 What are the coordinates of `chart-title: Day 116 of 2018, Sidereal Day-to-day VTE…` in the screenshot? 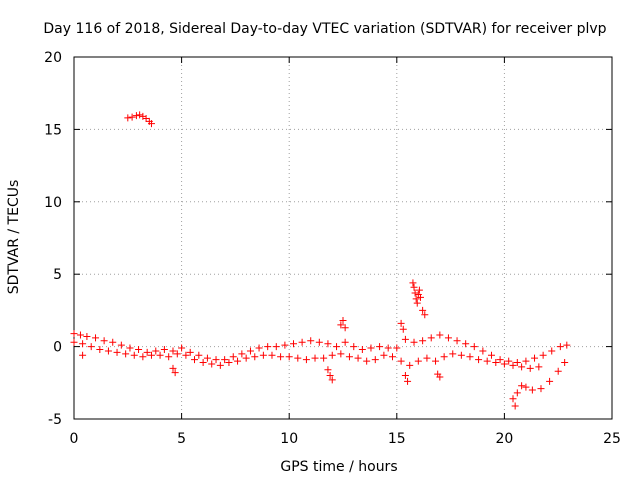 It's located at (324, 29).